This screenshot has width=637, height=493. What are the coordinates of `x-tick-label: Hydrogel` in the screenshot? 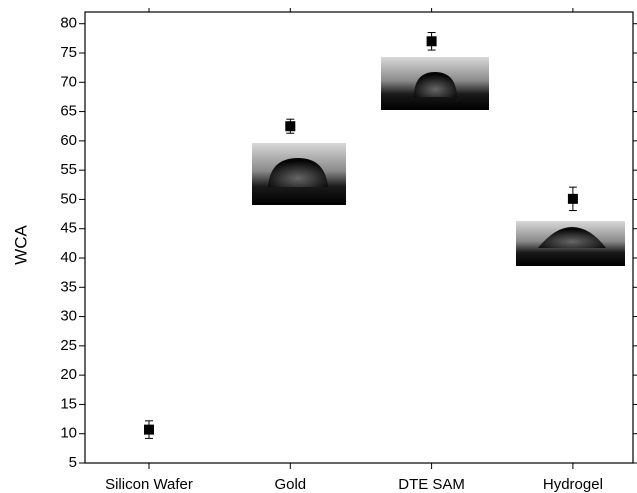 It's located at (573, 484).